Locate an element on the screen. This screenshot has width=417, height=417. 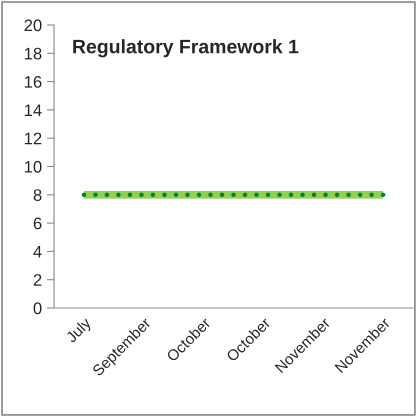
y-tick-label: 8 is located at coordinates (38, 195).